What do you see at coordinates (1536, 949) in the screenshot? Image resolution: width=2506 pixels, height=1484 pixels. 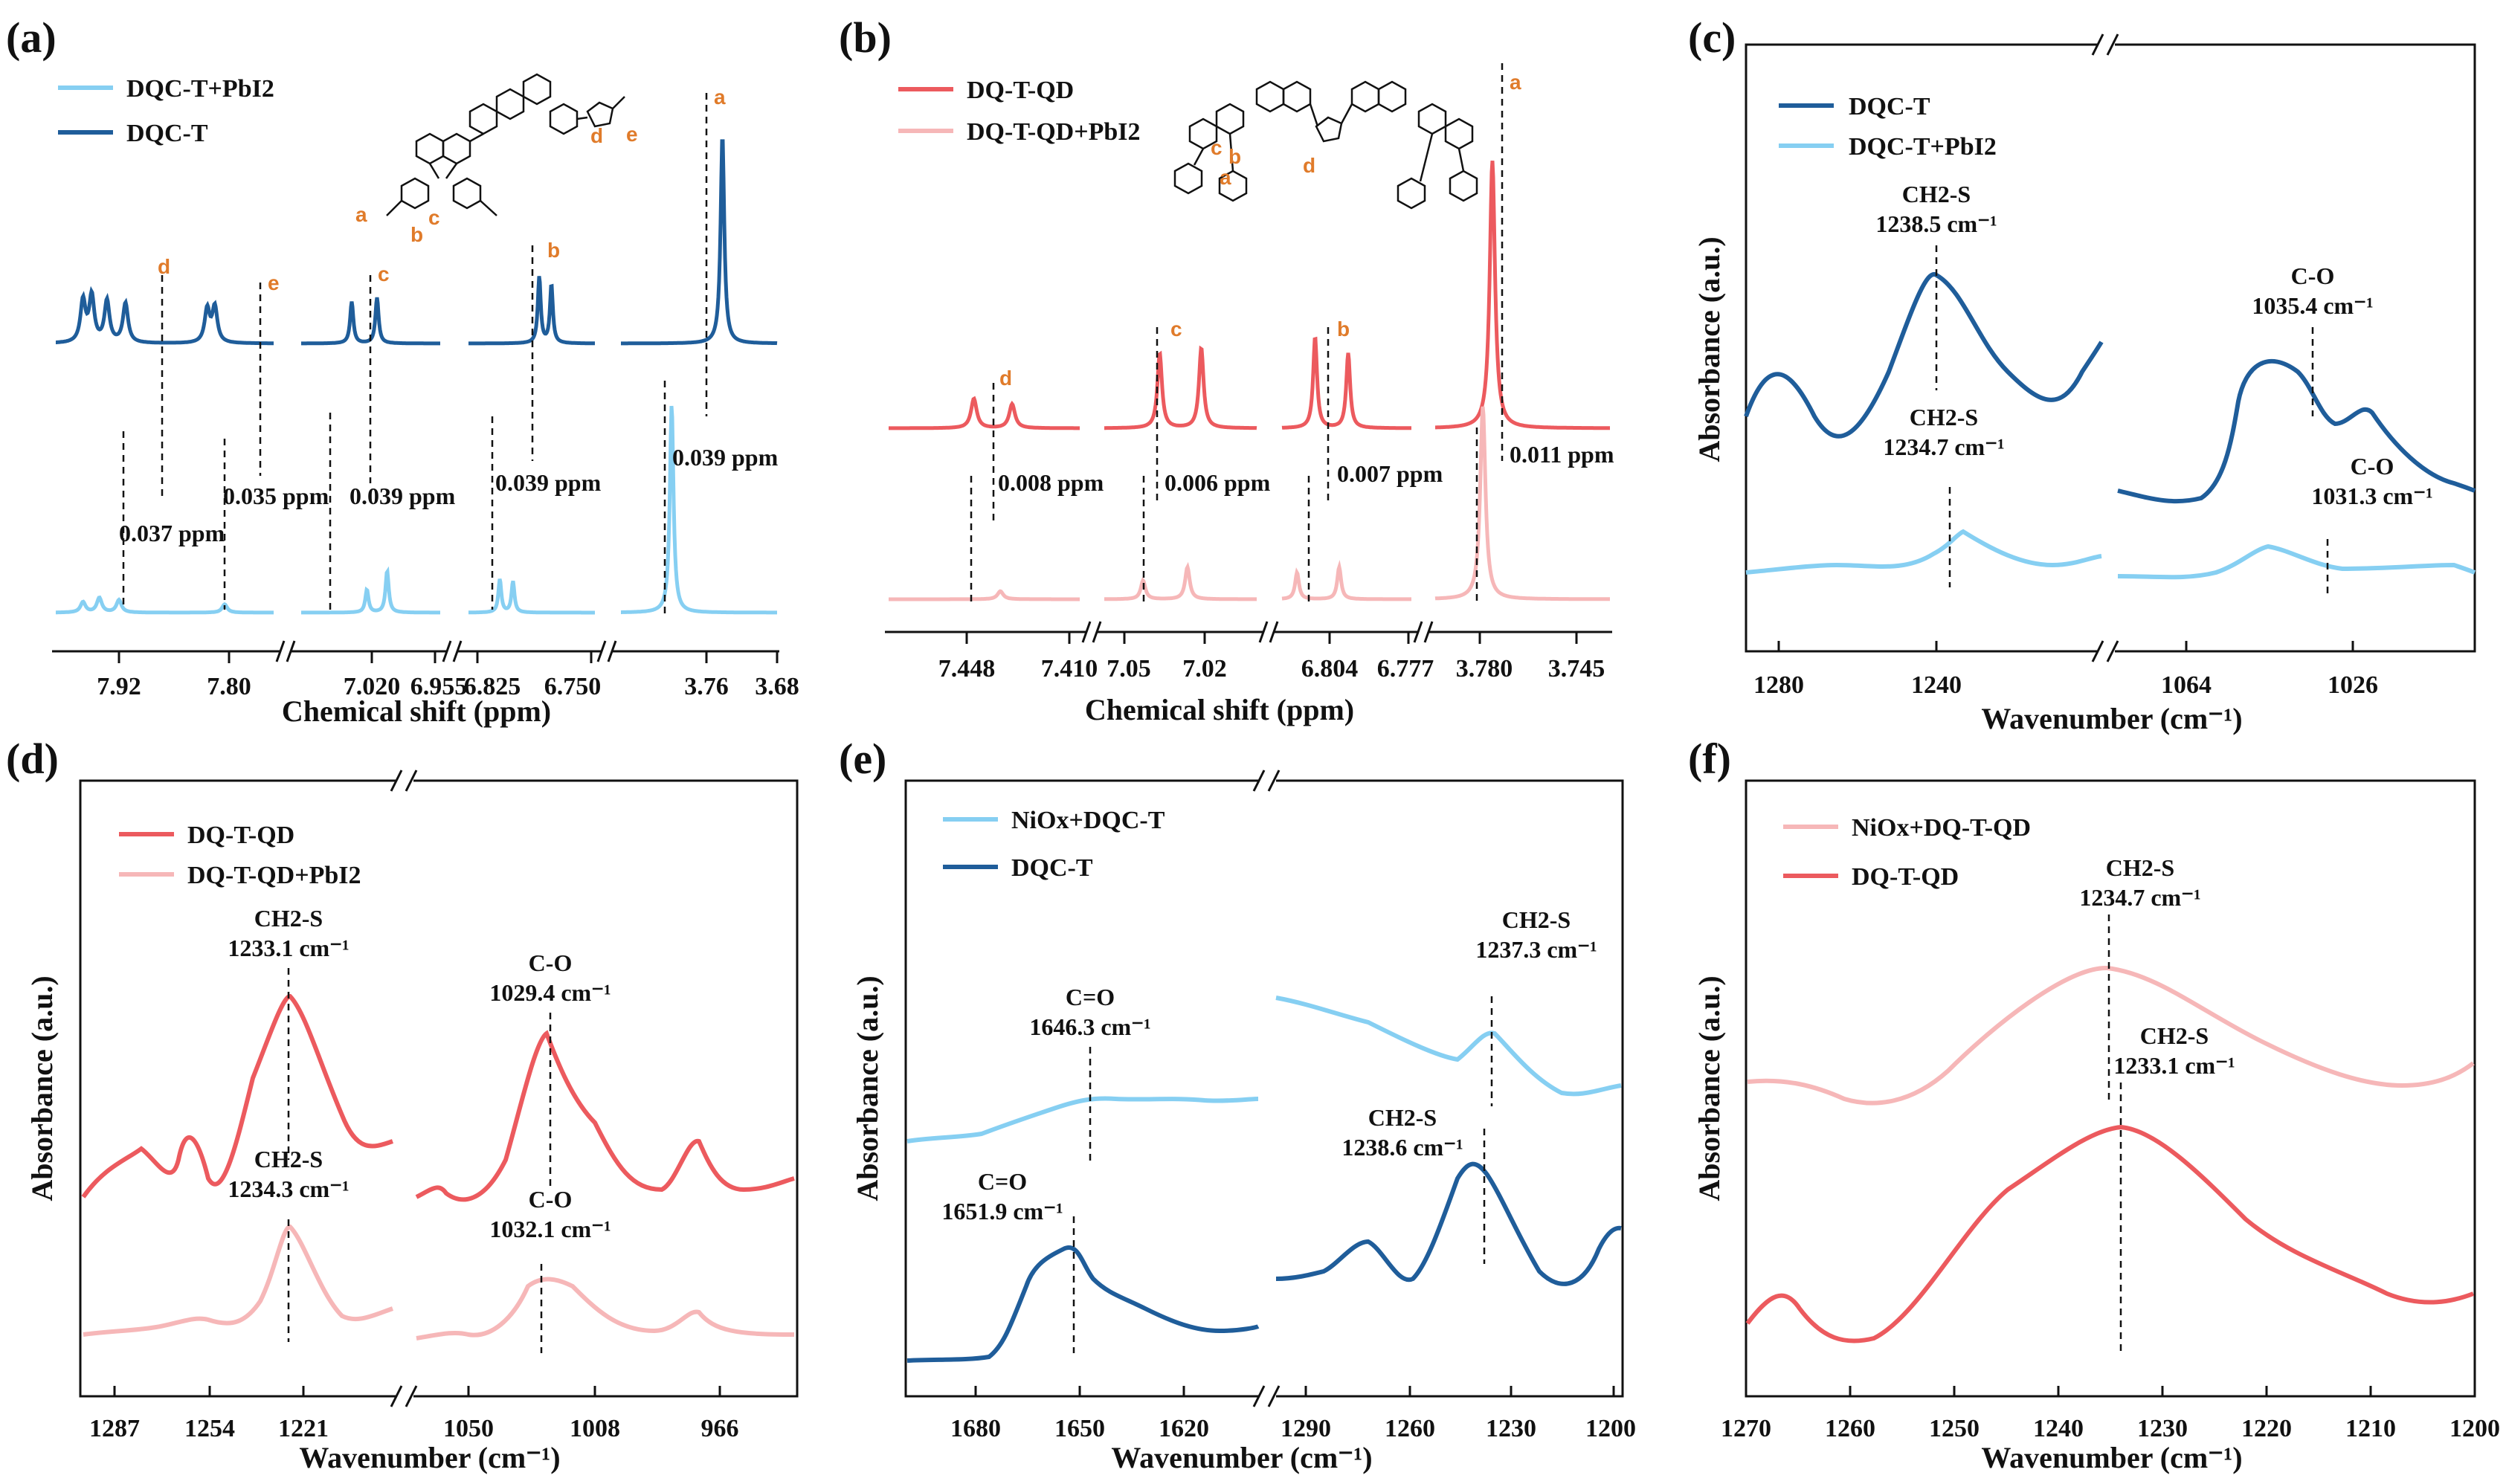 I see `annotation-value: 1237.3 cm⁻¹` at bounding box center [1536, 949].